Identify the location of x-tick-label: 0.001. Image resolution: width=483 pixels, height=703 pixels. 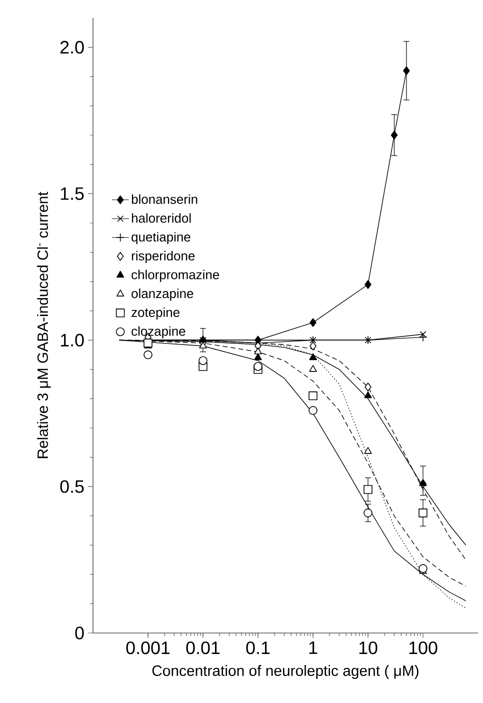
(148, 647).